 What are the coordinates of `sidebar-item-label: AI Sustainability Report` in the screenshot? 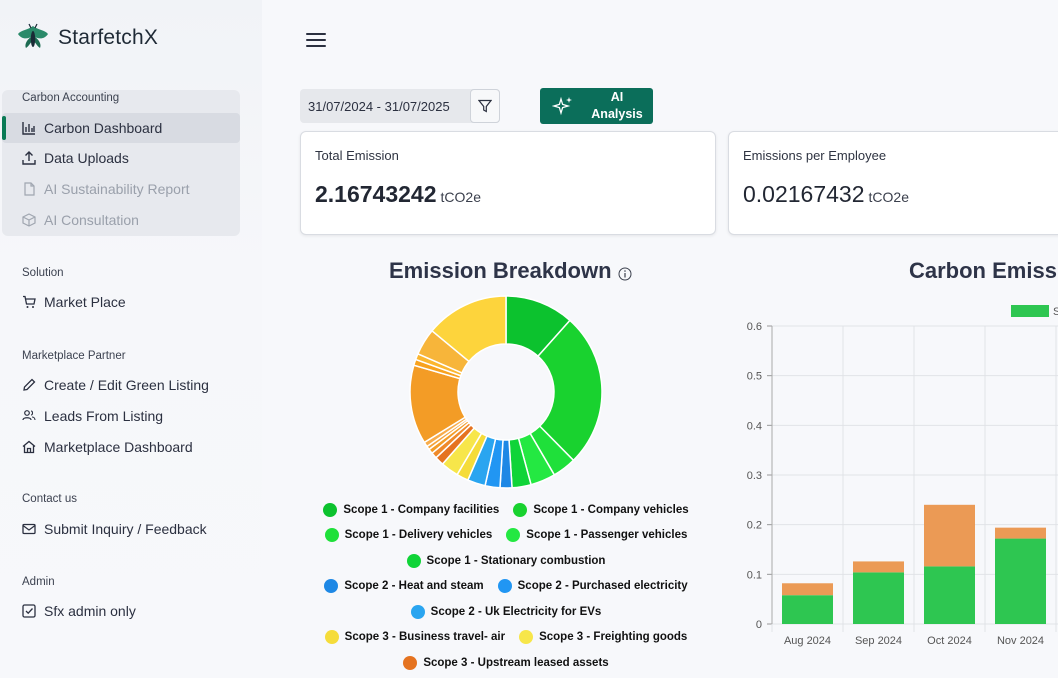 It's located at (117, 189).